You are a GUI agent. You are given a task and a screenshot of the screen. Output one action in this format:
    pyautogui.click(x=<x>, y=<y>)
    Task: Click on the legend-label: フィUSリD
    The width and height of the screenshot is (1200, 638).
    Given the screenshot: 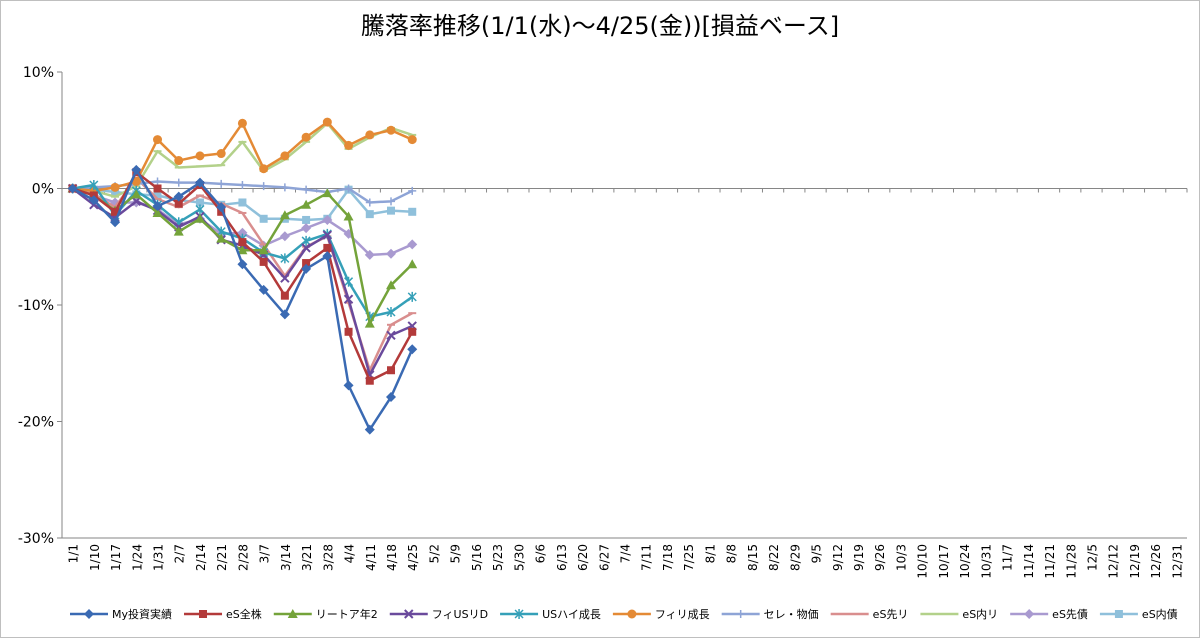 What is the action you would take?
    pyautogui.click(x=460, y=614)
    